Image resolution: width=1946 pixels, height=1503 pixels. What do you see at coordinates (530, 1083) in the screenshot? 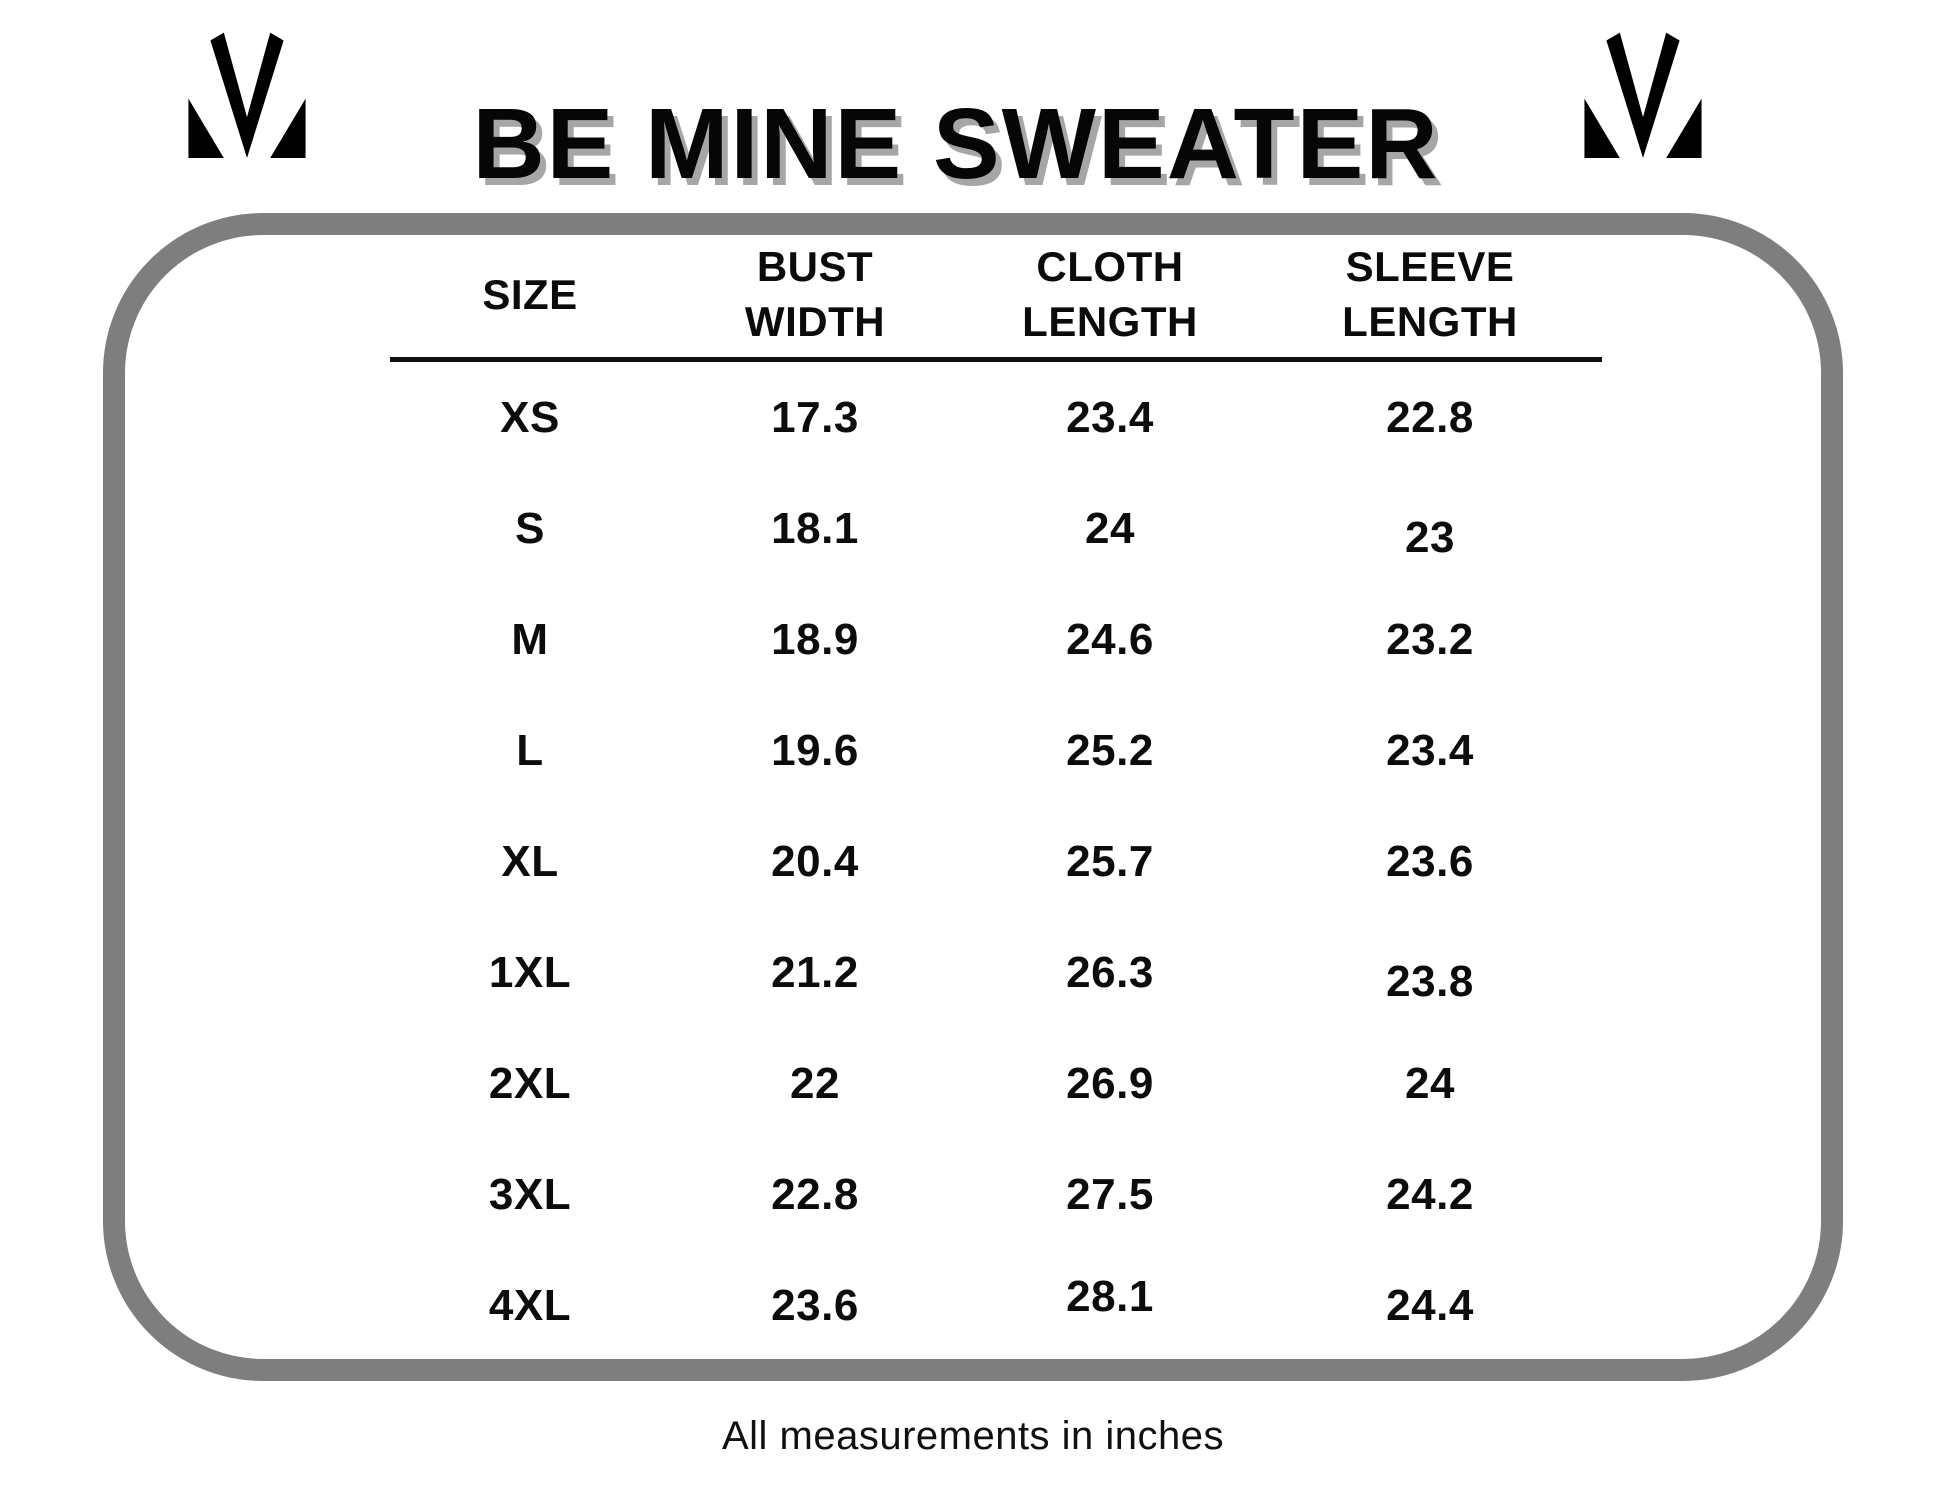
I see `size-cell: 2XL` at bounding box center [530, 1083].